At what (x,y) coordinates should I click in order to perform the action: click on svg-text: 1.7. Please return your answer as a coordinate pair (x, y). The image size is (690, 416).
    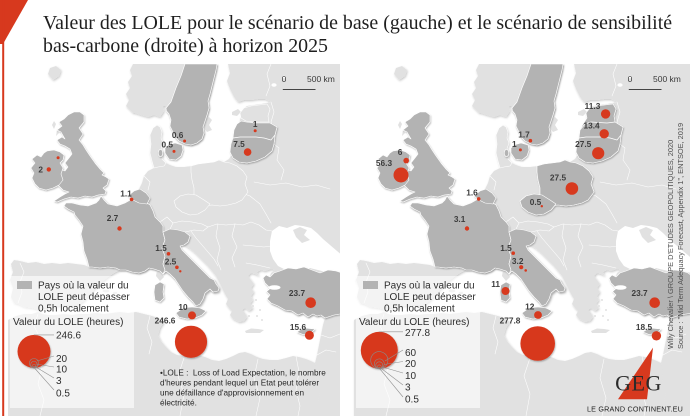
    Looking at the image, I should click on (524, 135).